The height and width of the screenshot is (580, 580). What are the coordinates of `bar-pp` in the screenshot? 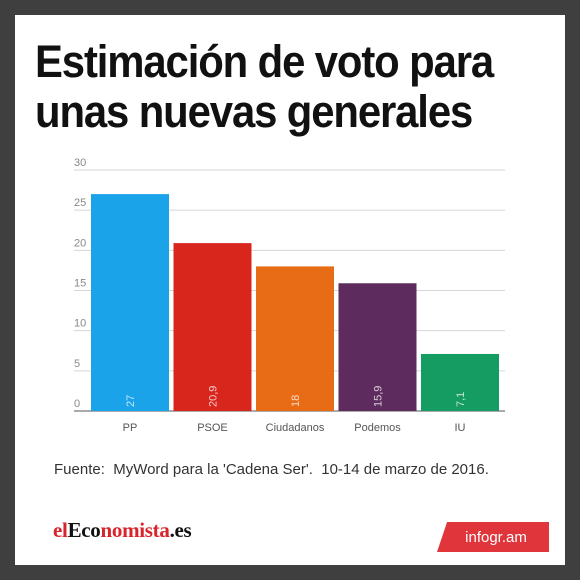 It's located at (130, 302).